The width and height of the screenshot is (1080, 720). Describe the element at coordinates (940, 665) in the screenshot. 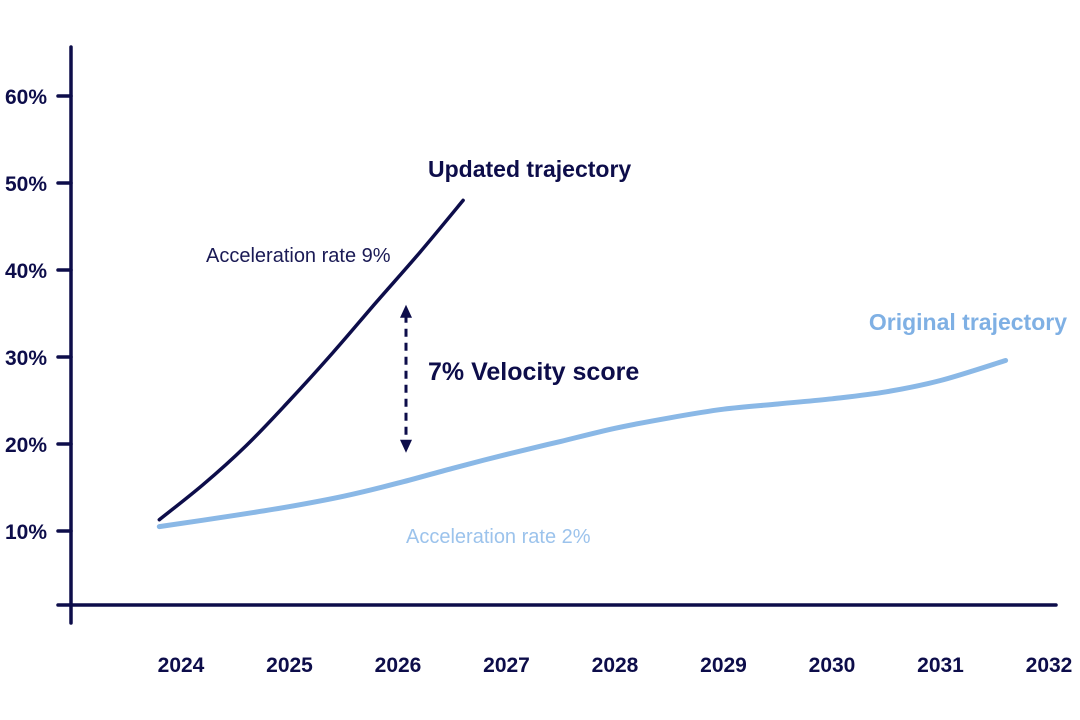

I see `x-tick-label: 2031` at that location.